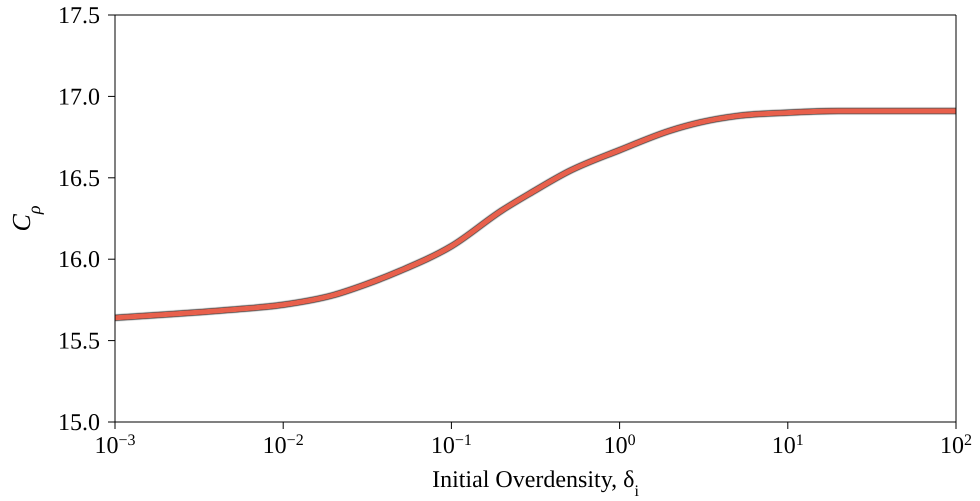 The image size is (980, 501). What do you see at coordinates (79, 341) in the screenshot?
I see `y-tick-label: 15.5` at bounding box center [79, 341].